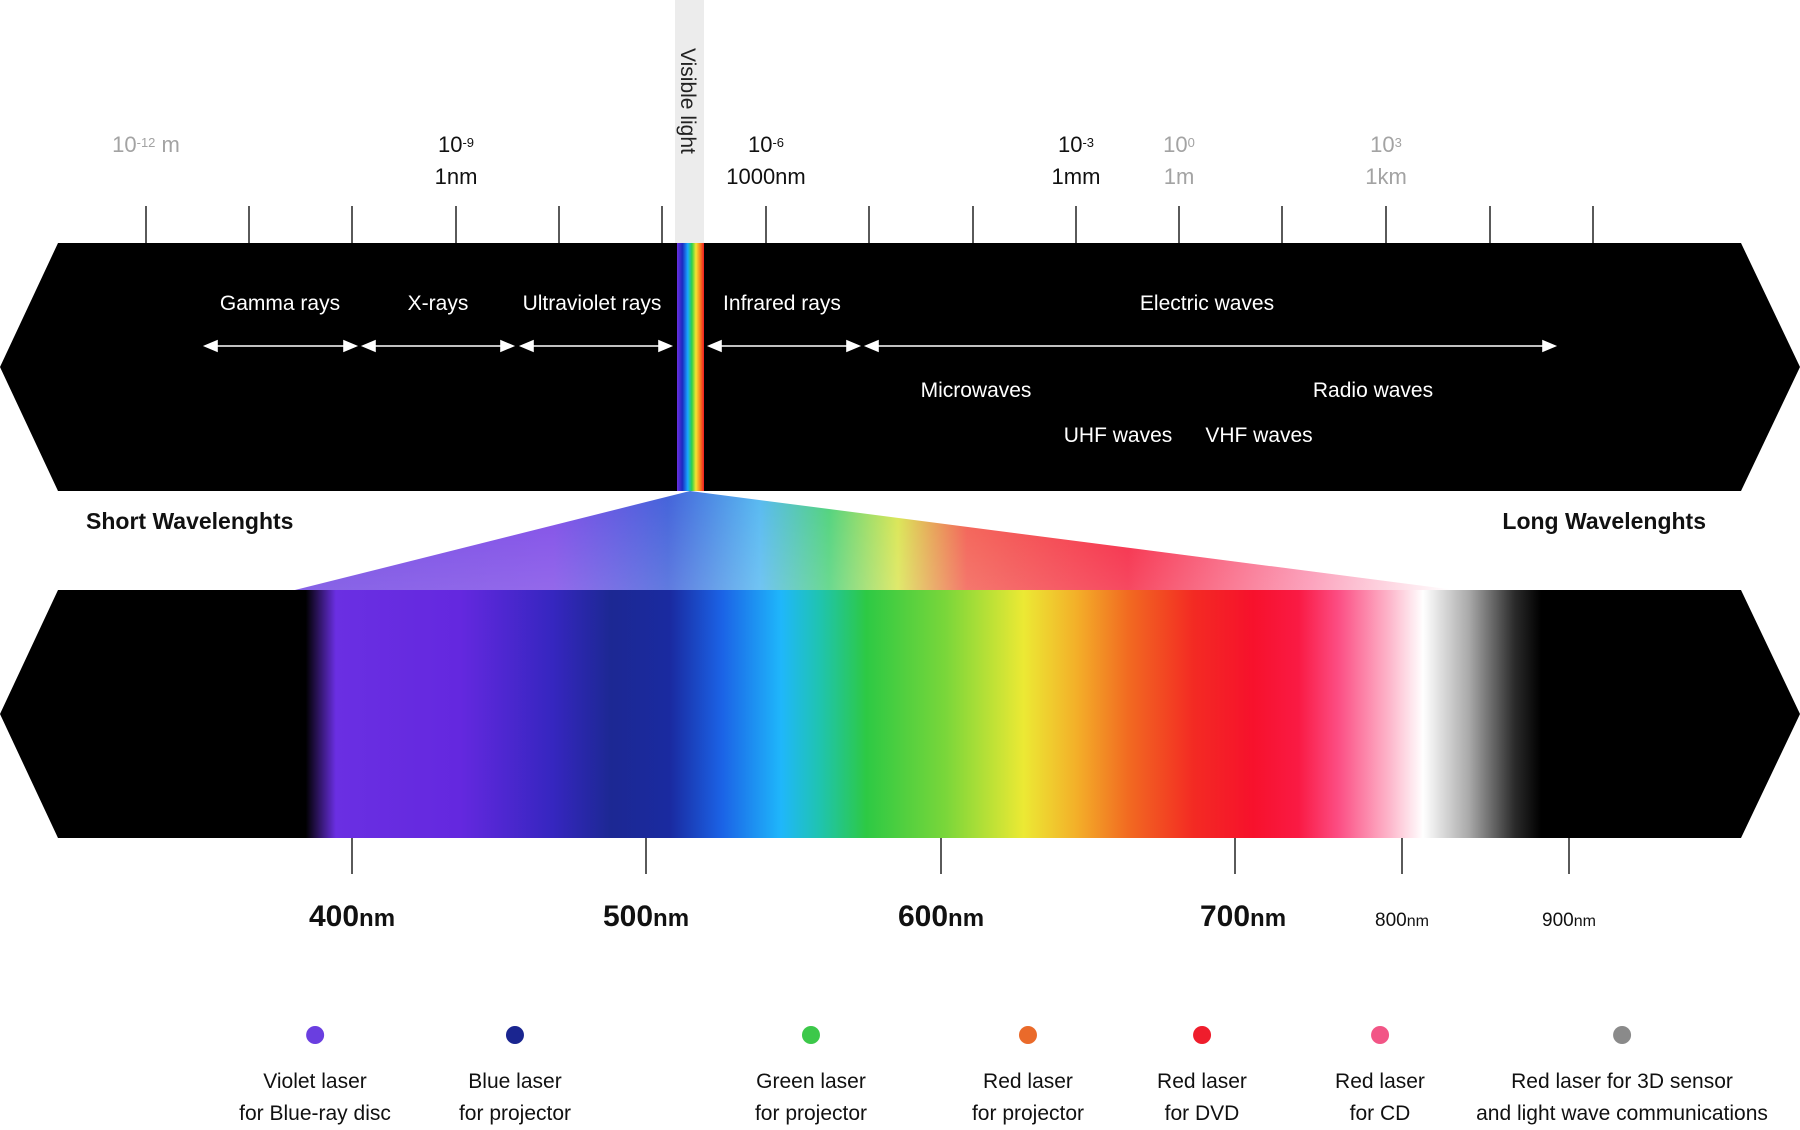 The image size is (1800, 1130). What do you see at coordinates (1380, 1113) in the screenshot?
I see `laser-line2: for CD` at bounding box center [1380, 1113].